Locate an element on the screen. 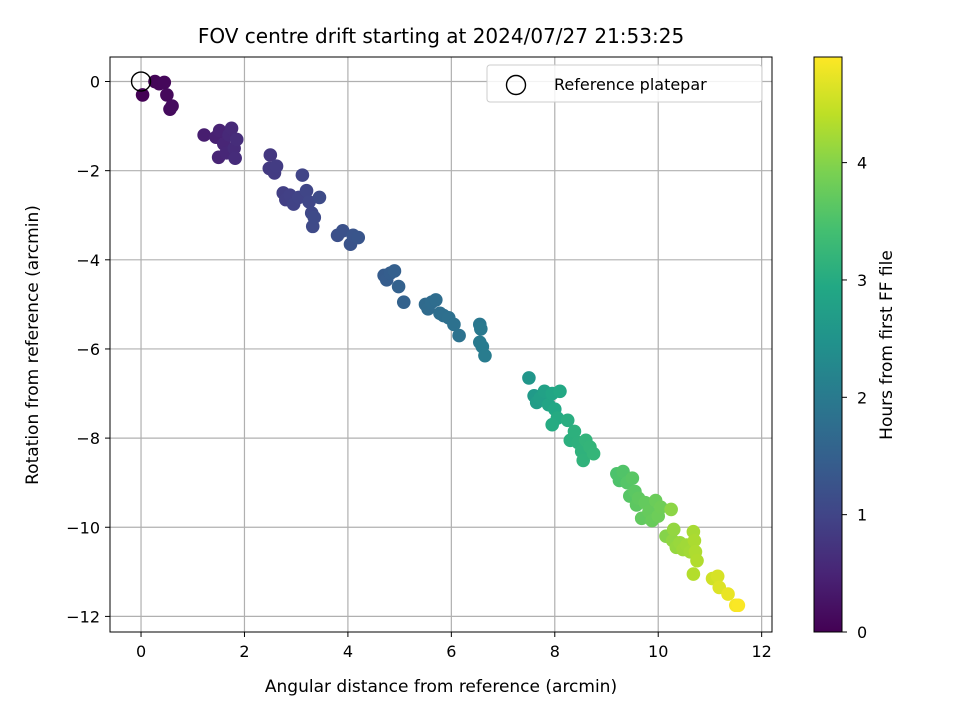 Image resolution: width=960 pixels, height=720 pixels. colorbar: 0 1 2 3 4 Hours from first FF file is located at coordinates (855, 349).